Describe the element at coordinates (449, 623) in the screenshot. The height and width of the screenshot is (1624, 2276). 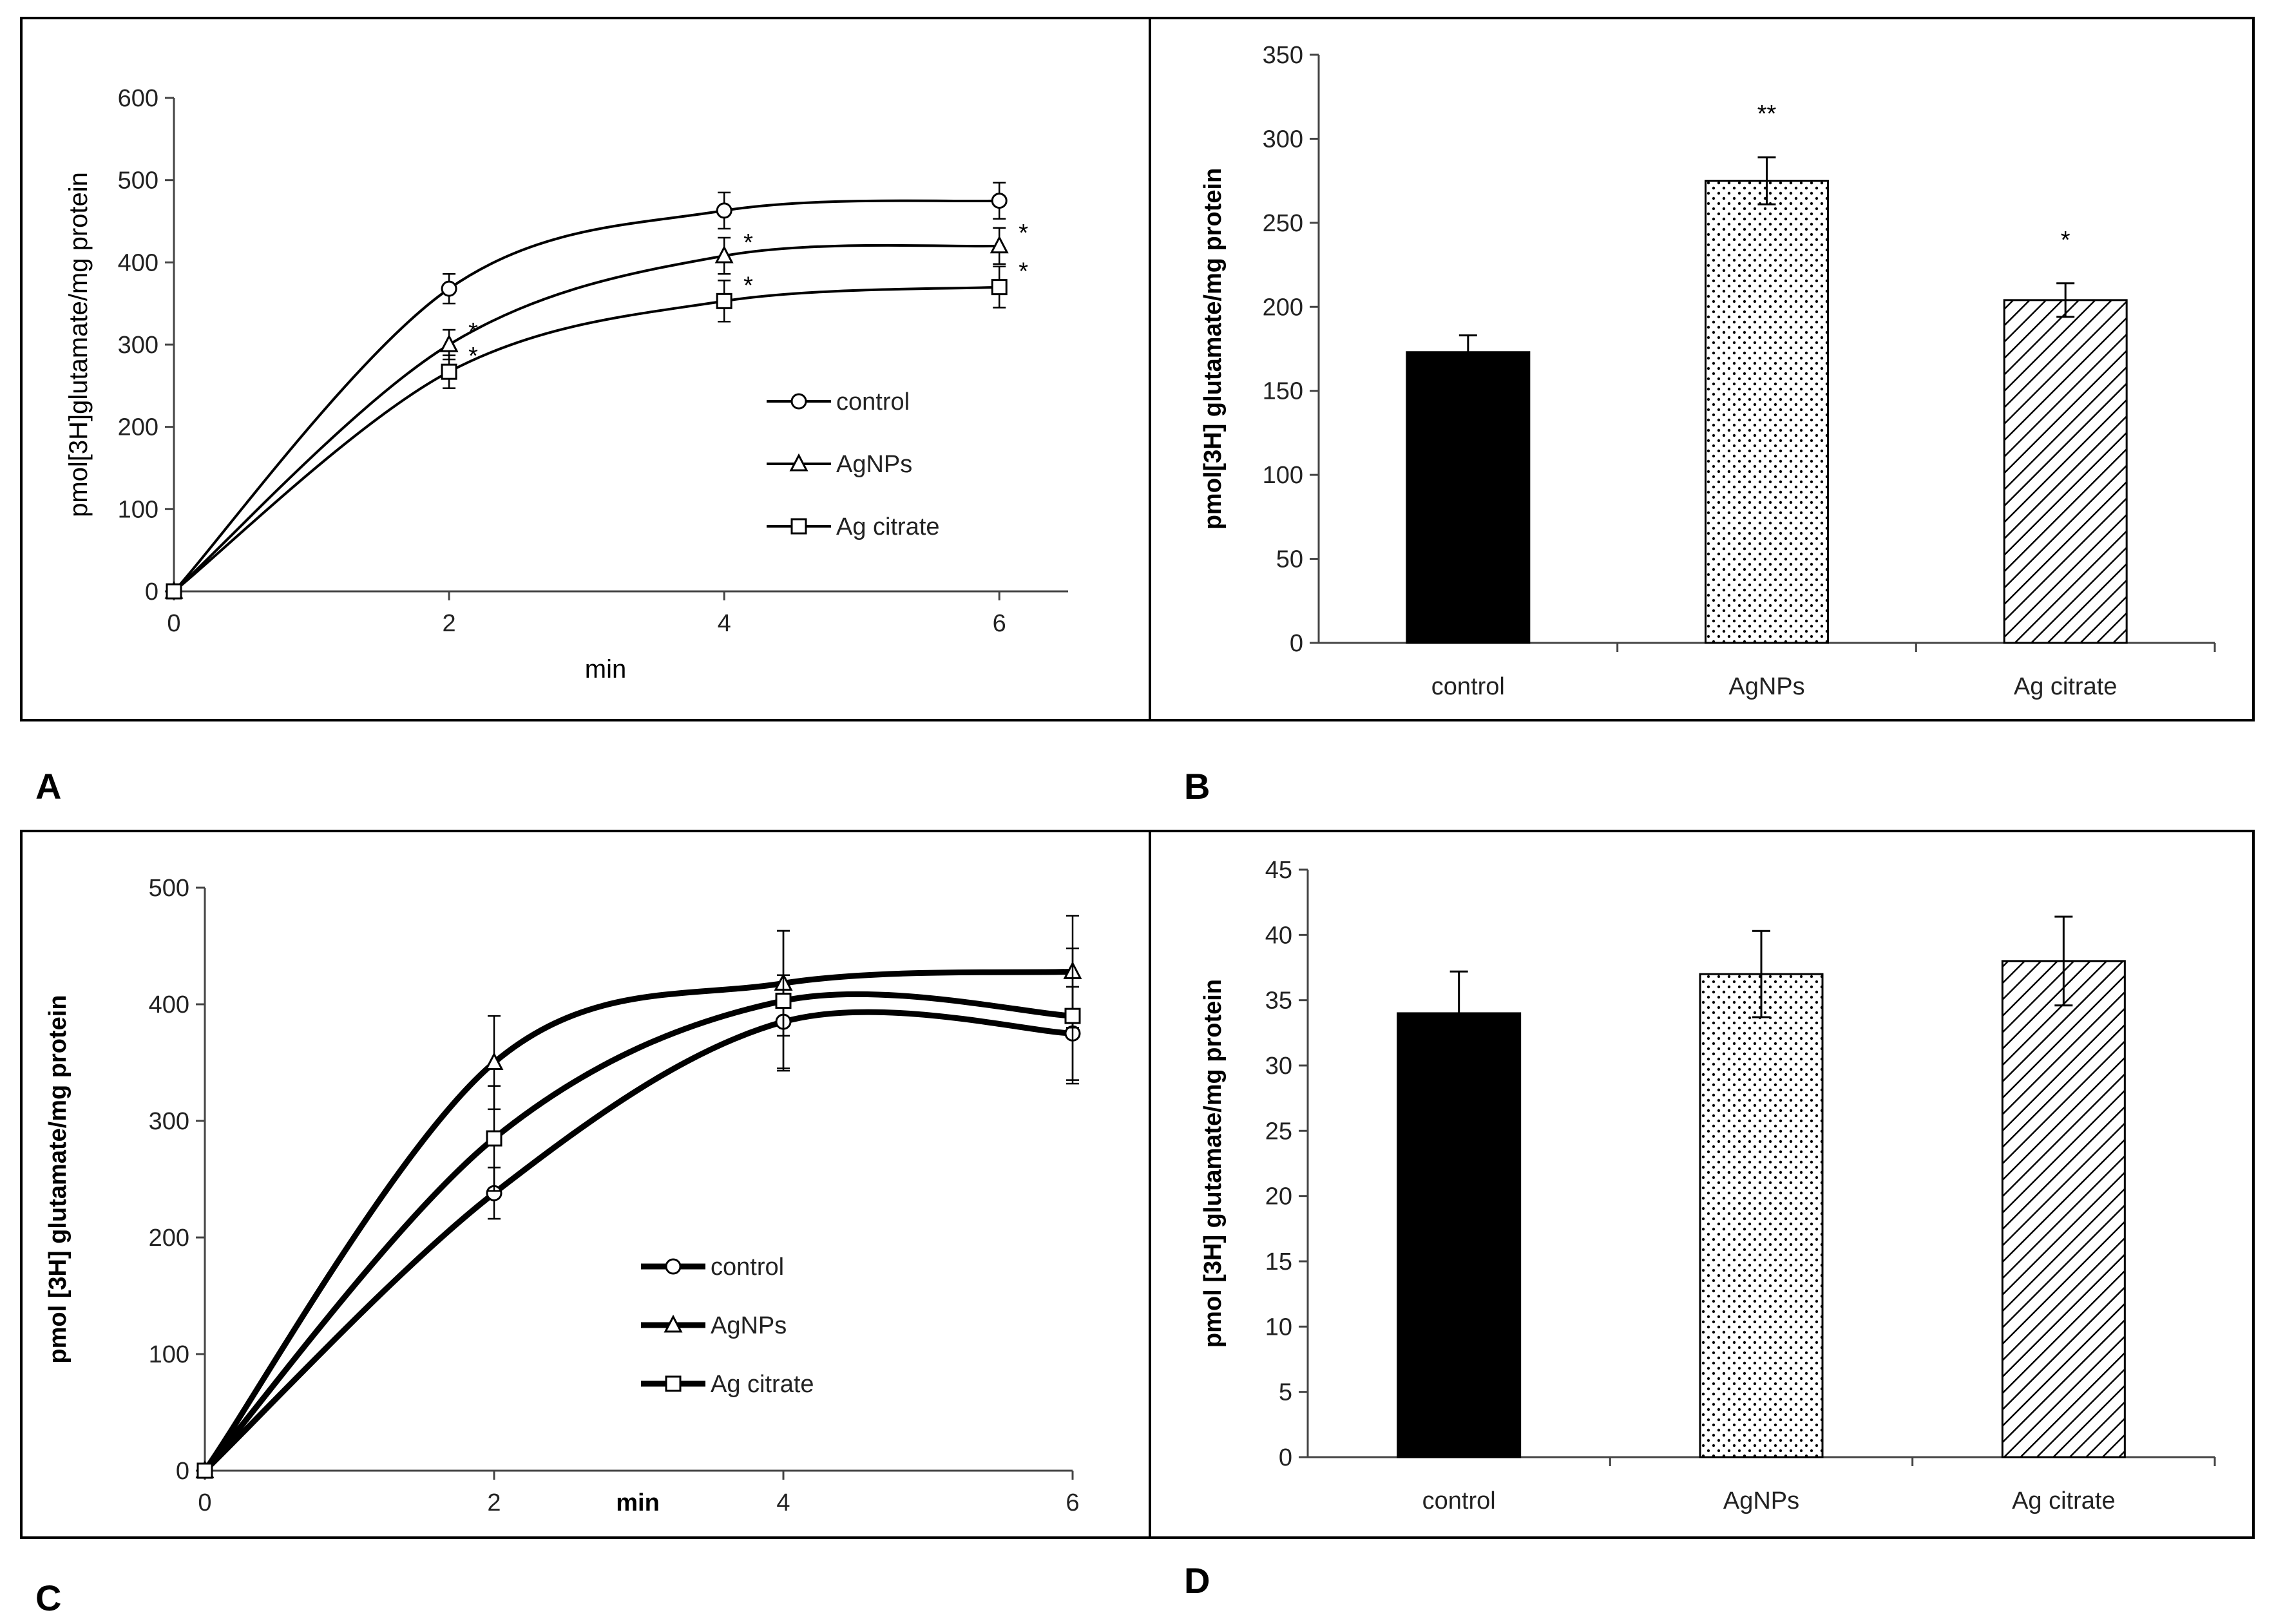
I see `x-tick-label: 2` at that location.